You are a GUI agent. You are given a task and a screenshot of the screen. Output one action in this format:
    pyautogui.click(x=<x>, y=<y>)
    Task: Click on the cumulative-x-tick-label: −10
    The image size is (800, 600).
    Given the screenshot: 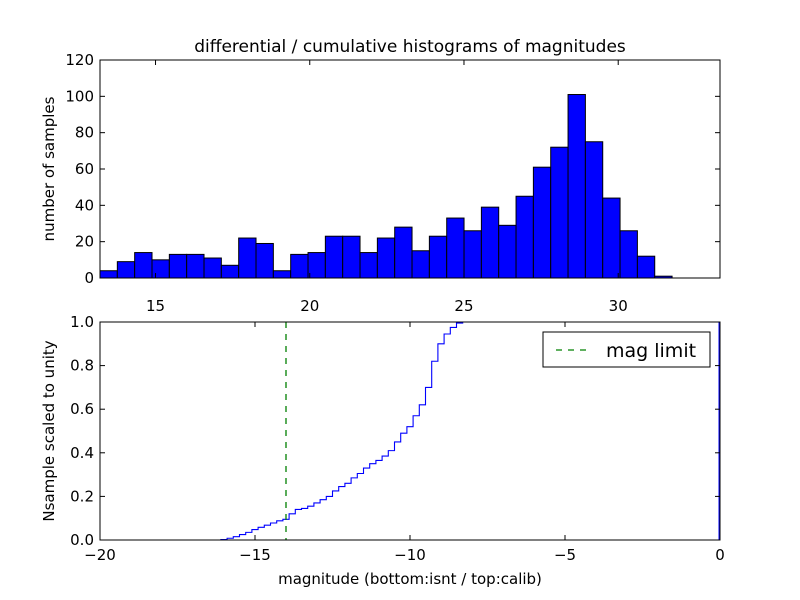 What is the action you would take?
    pyautogui.click(x=410, y=555)
    